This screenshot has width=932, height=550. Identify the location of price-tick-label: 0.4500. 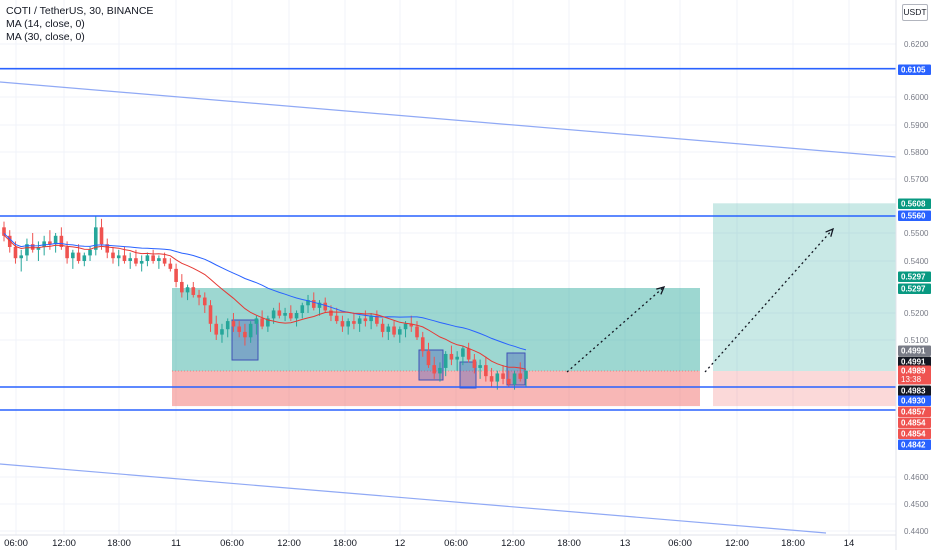
(916, 504).